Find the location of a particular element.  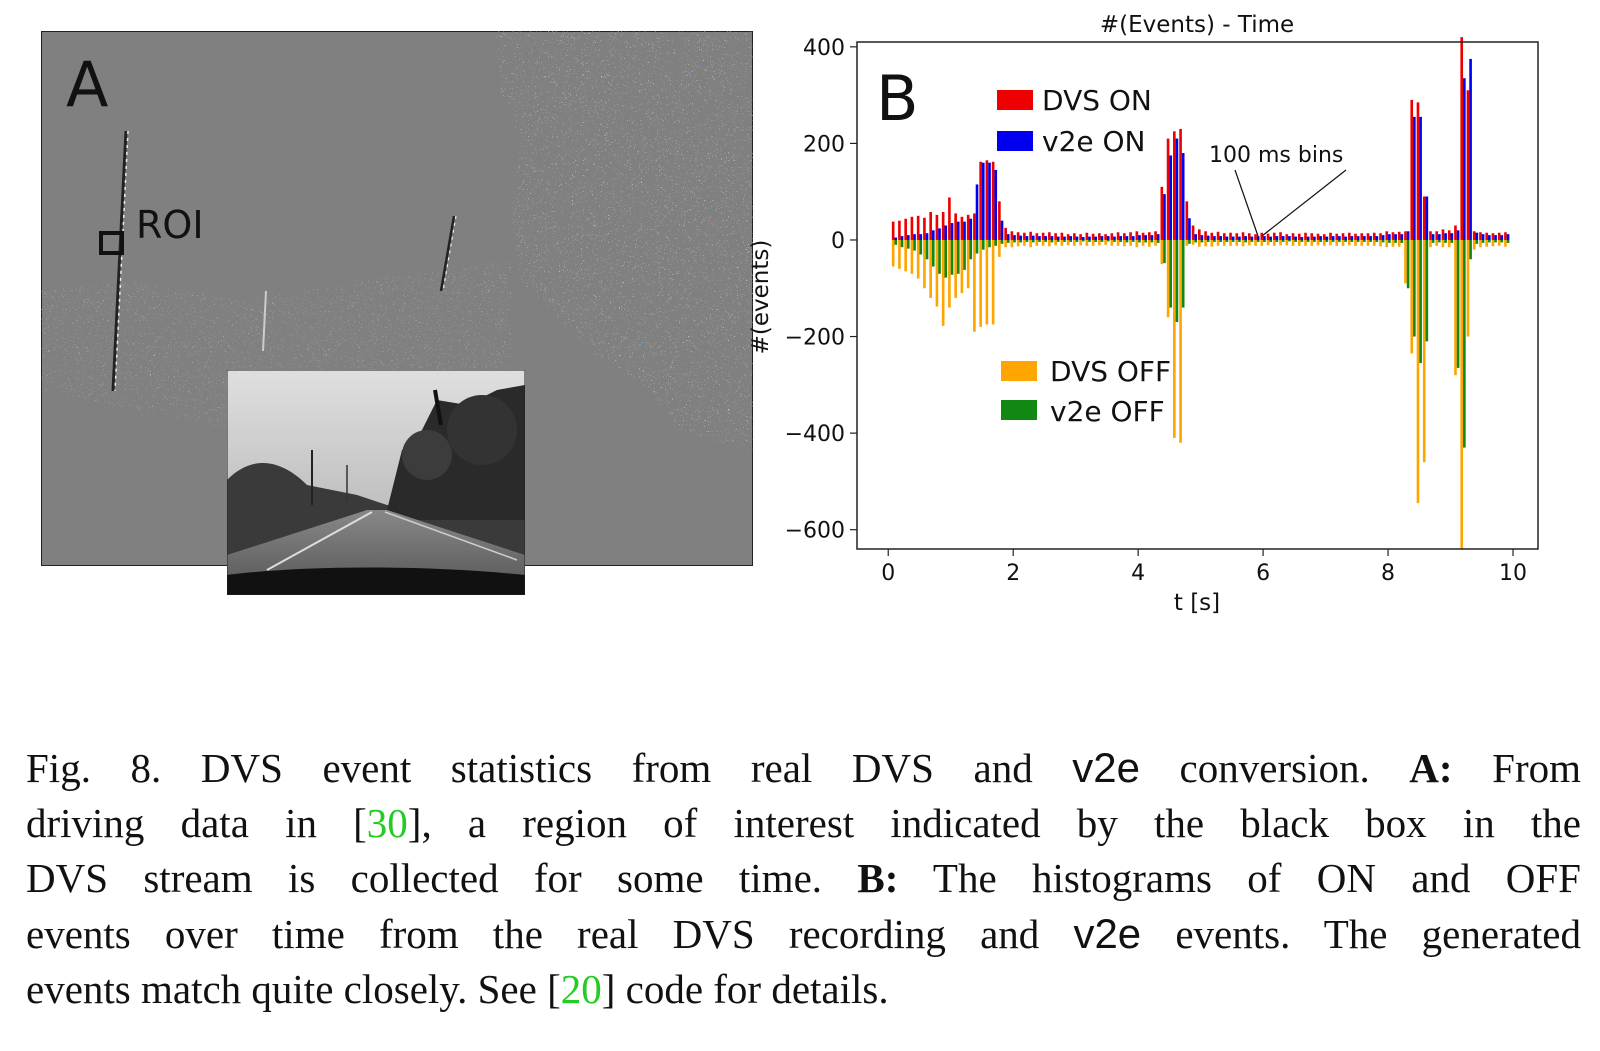

caption-bold: A: is located at coordinates (1431, 768).